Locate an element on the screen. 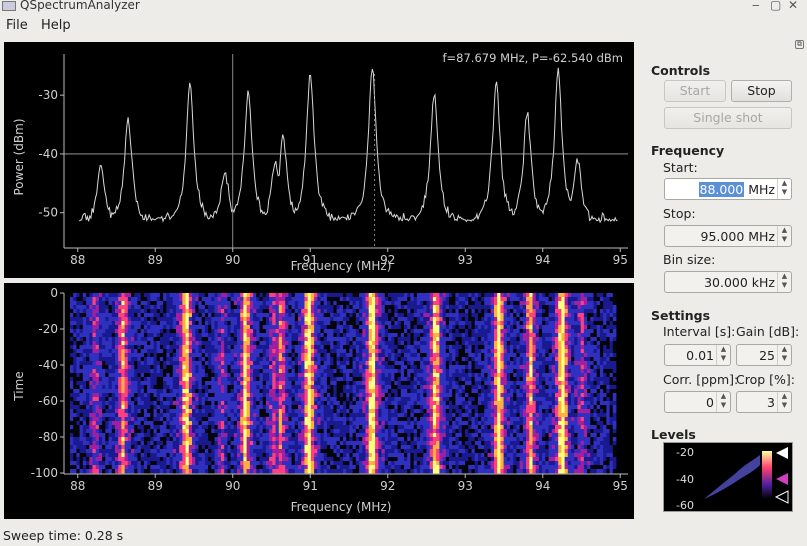  maximize-button: ▢ is located at coordinates (776, 6).